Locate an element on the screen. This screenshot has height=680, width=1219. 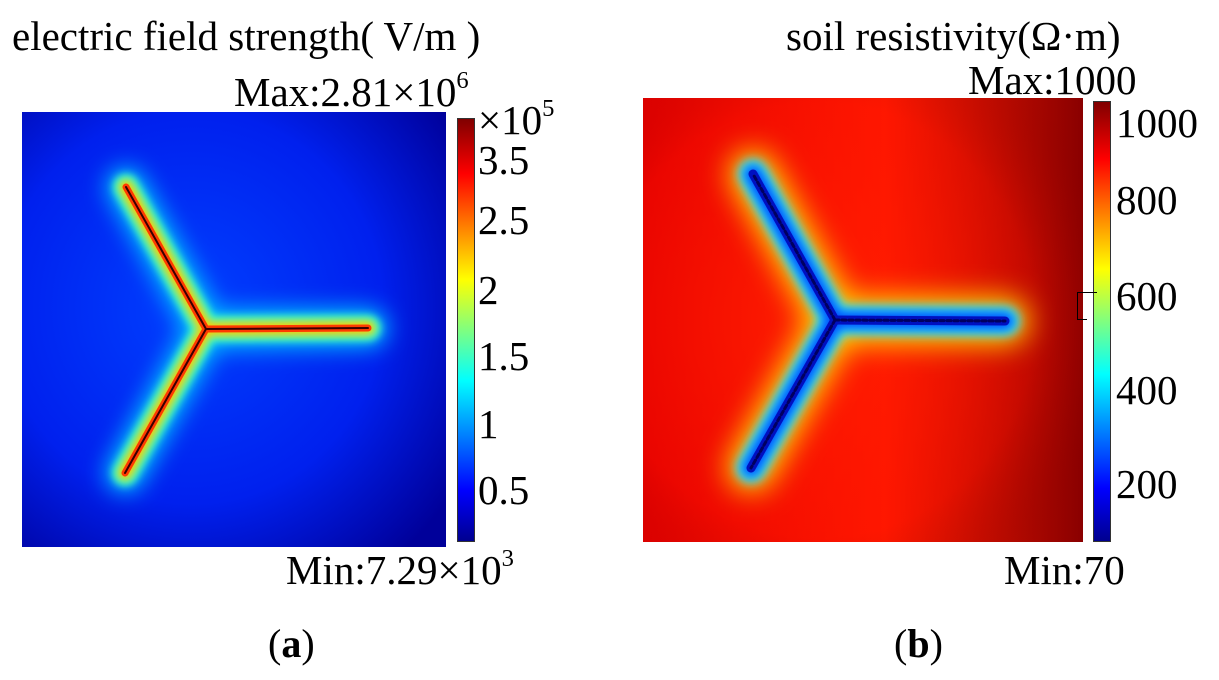
panel-b-tick: 200 is located at coordinates (1147, 484).